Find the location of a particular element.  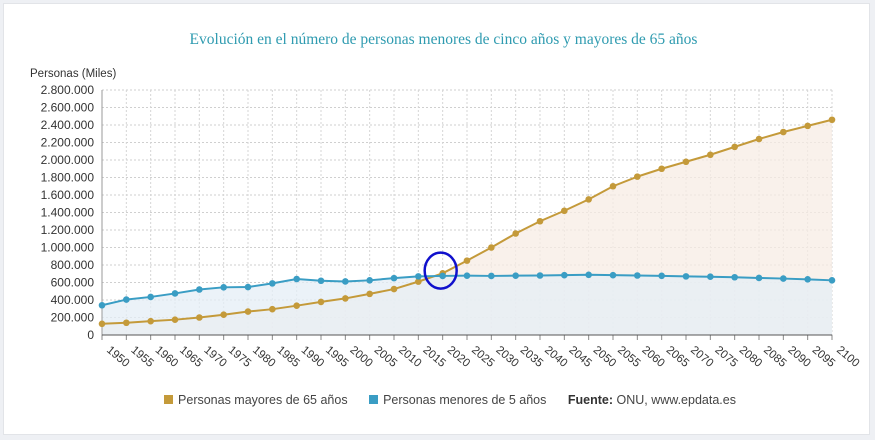

y-tick-label: 2.400.000 is located at coordinates (68, 125).